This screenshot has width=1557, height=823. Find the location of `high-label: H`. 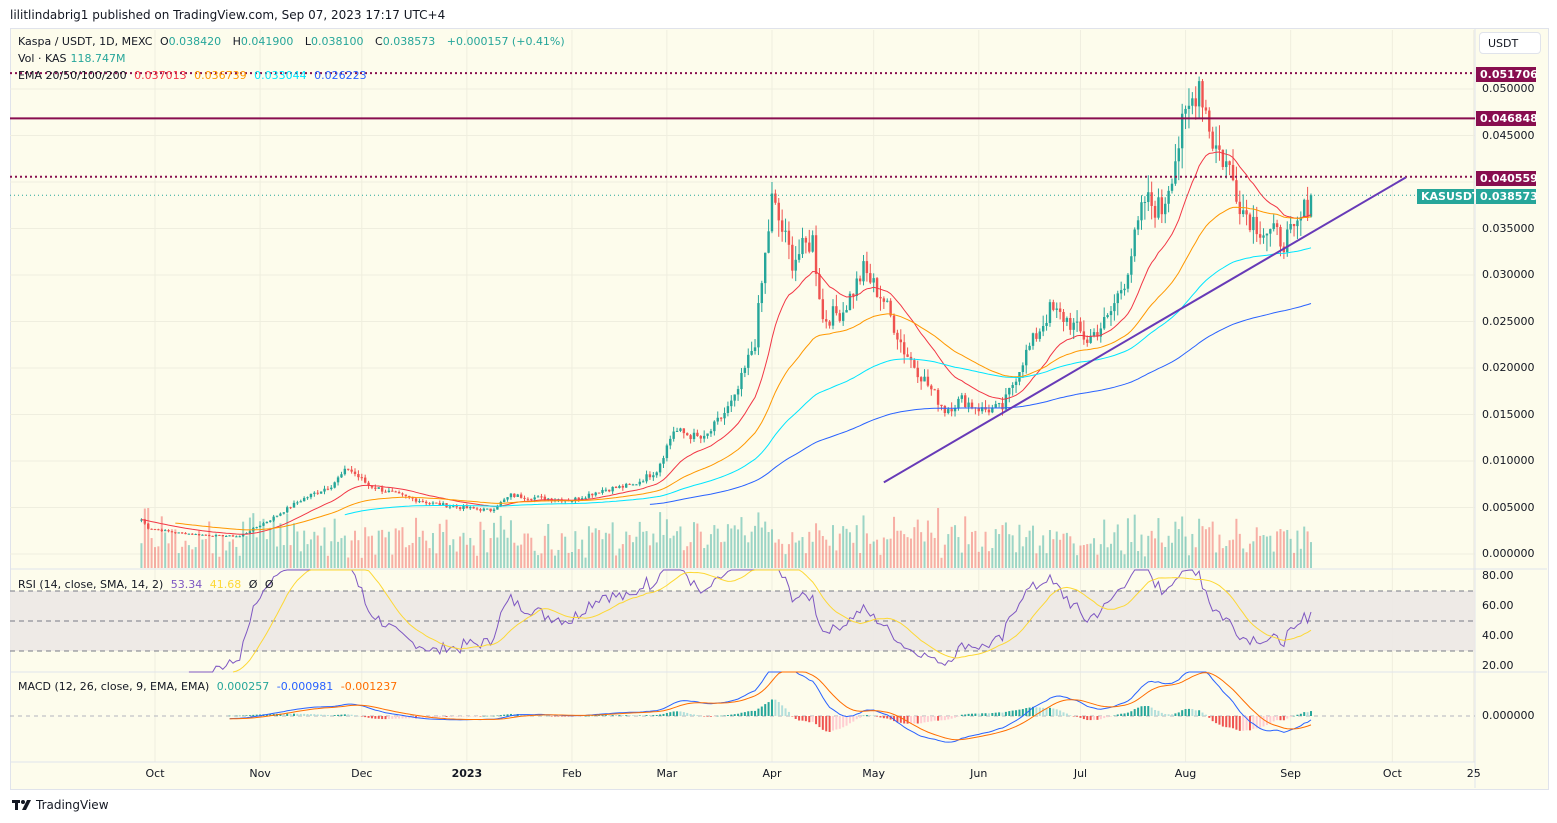

high-label: H is located at coordinates (236, 41).